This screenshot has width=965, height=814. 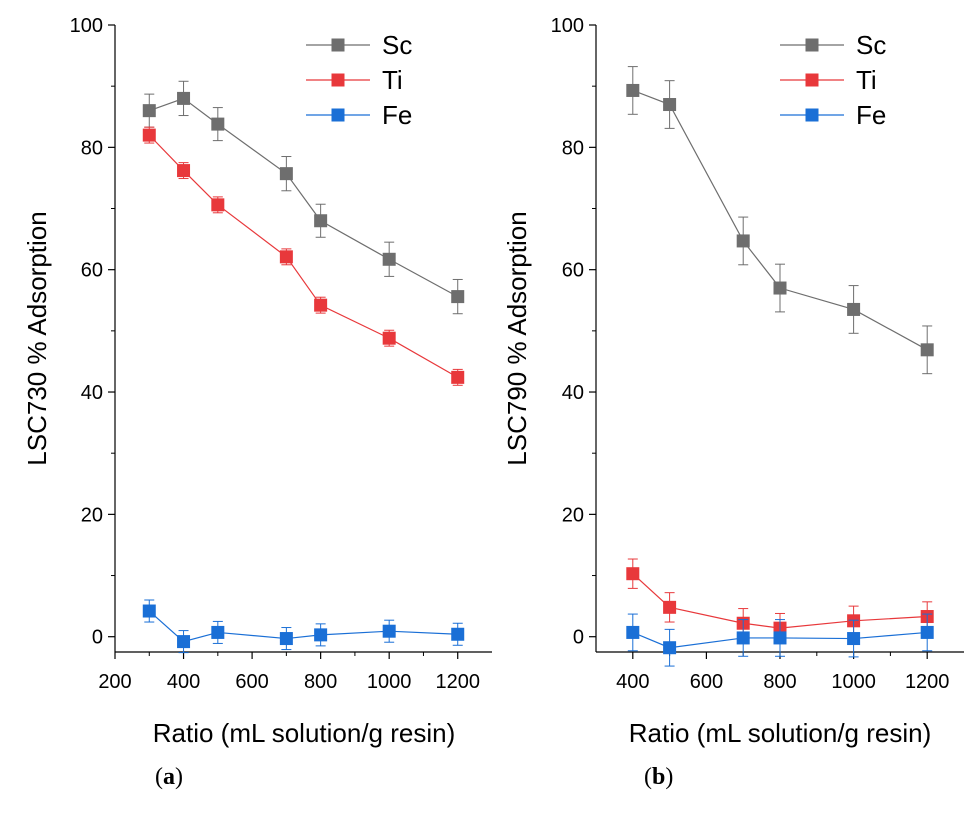 I want to click on series-ti, so click(x=303, y=256).